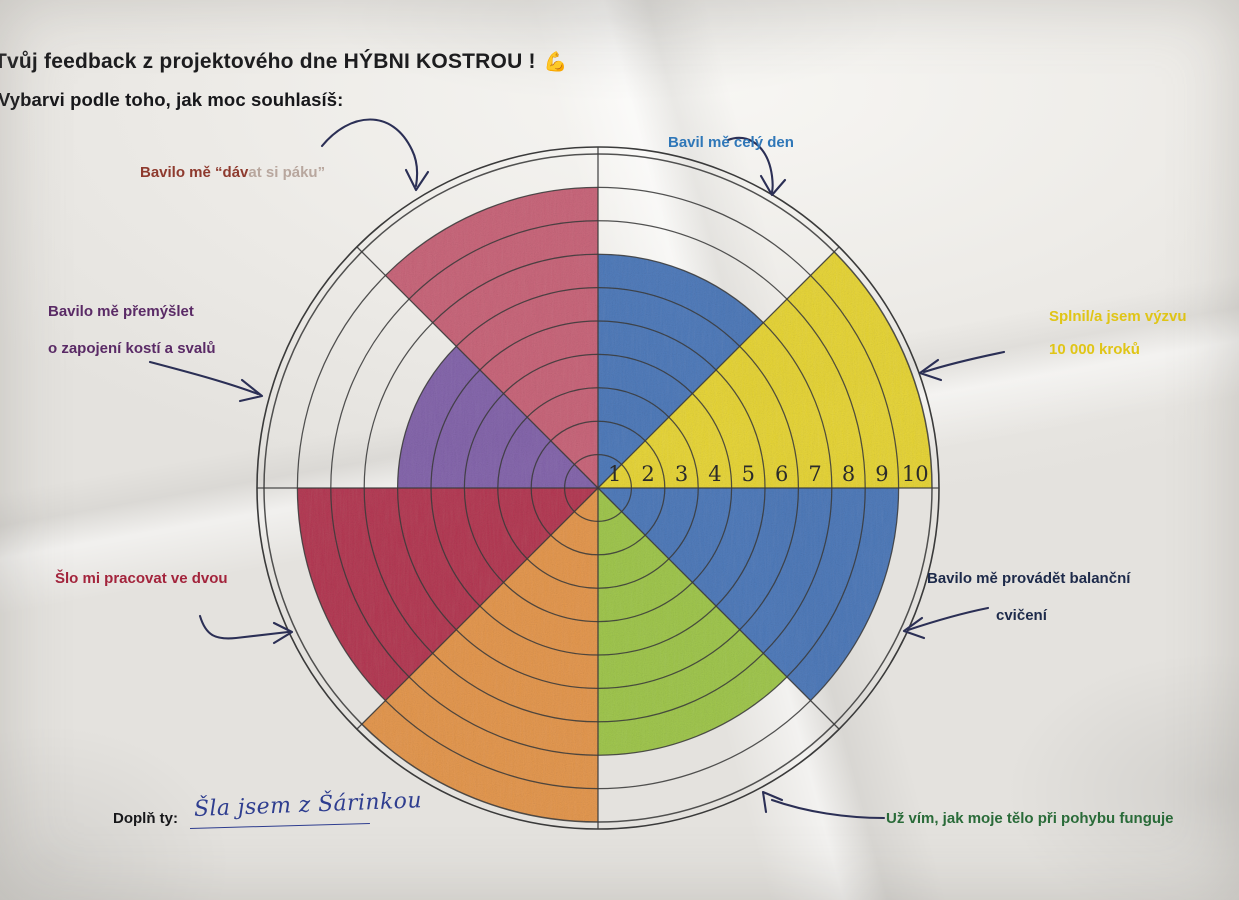  What do you see at coordinates (194, 172) in the screenshot?
I see `label-paka-part1: Bavilo mě “dáv` at bounding box center [194, 172].